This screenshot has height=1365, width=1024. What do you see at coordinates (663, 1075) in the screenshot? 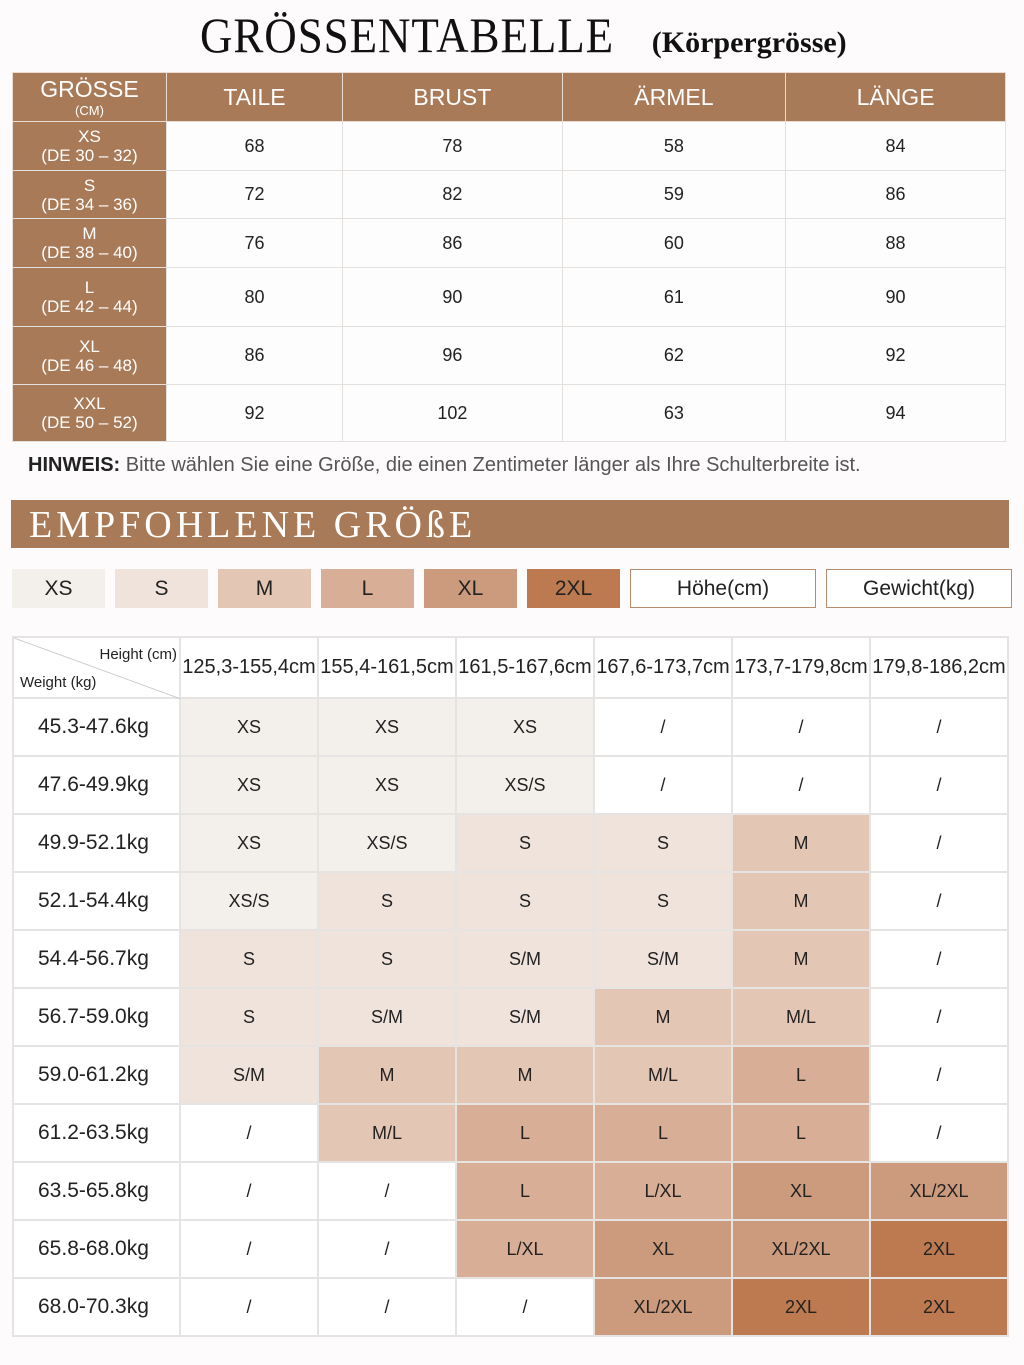
I see `size-recommendation: M/L` at bounding box center [663, 1075].